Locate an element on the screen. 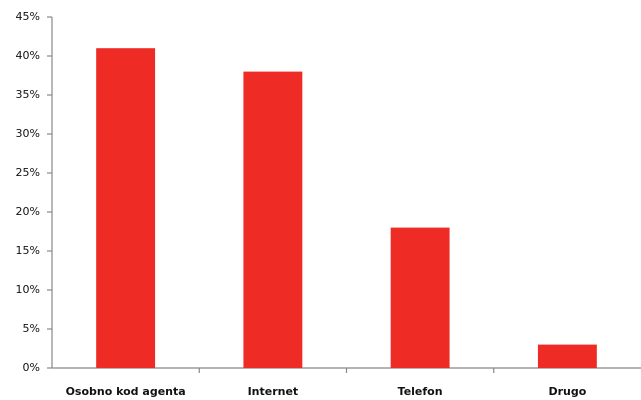 This screenshot has width=641, height=400. y-tick-label: 0% is located at coordinates (31, 367).